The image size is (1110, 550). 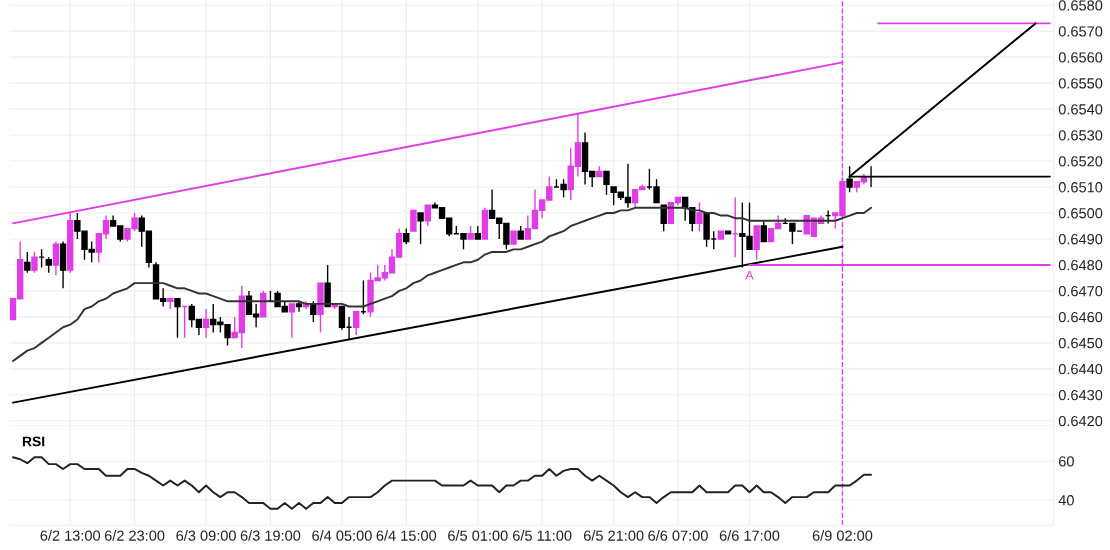 I want to click on y-tick-label: 0.6540, so click(x=1080, y=109).